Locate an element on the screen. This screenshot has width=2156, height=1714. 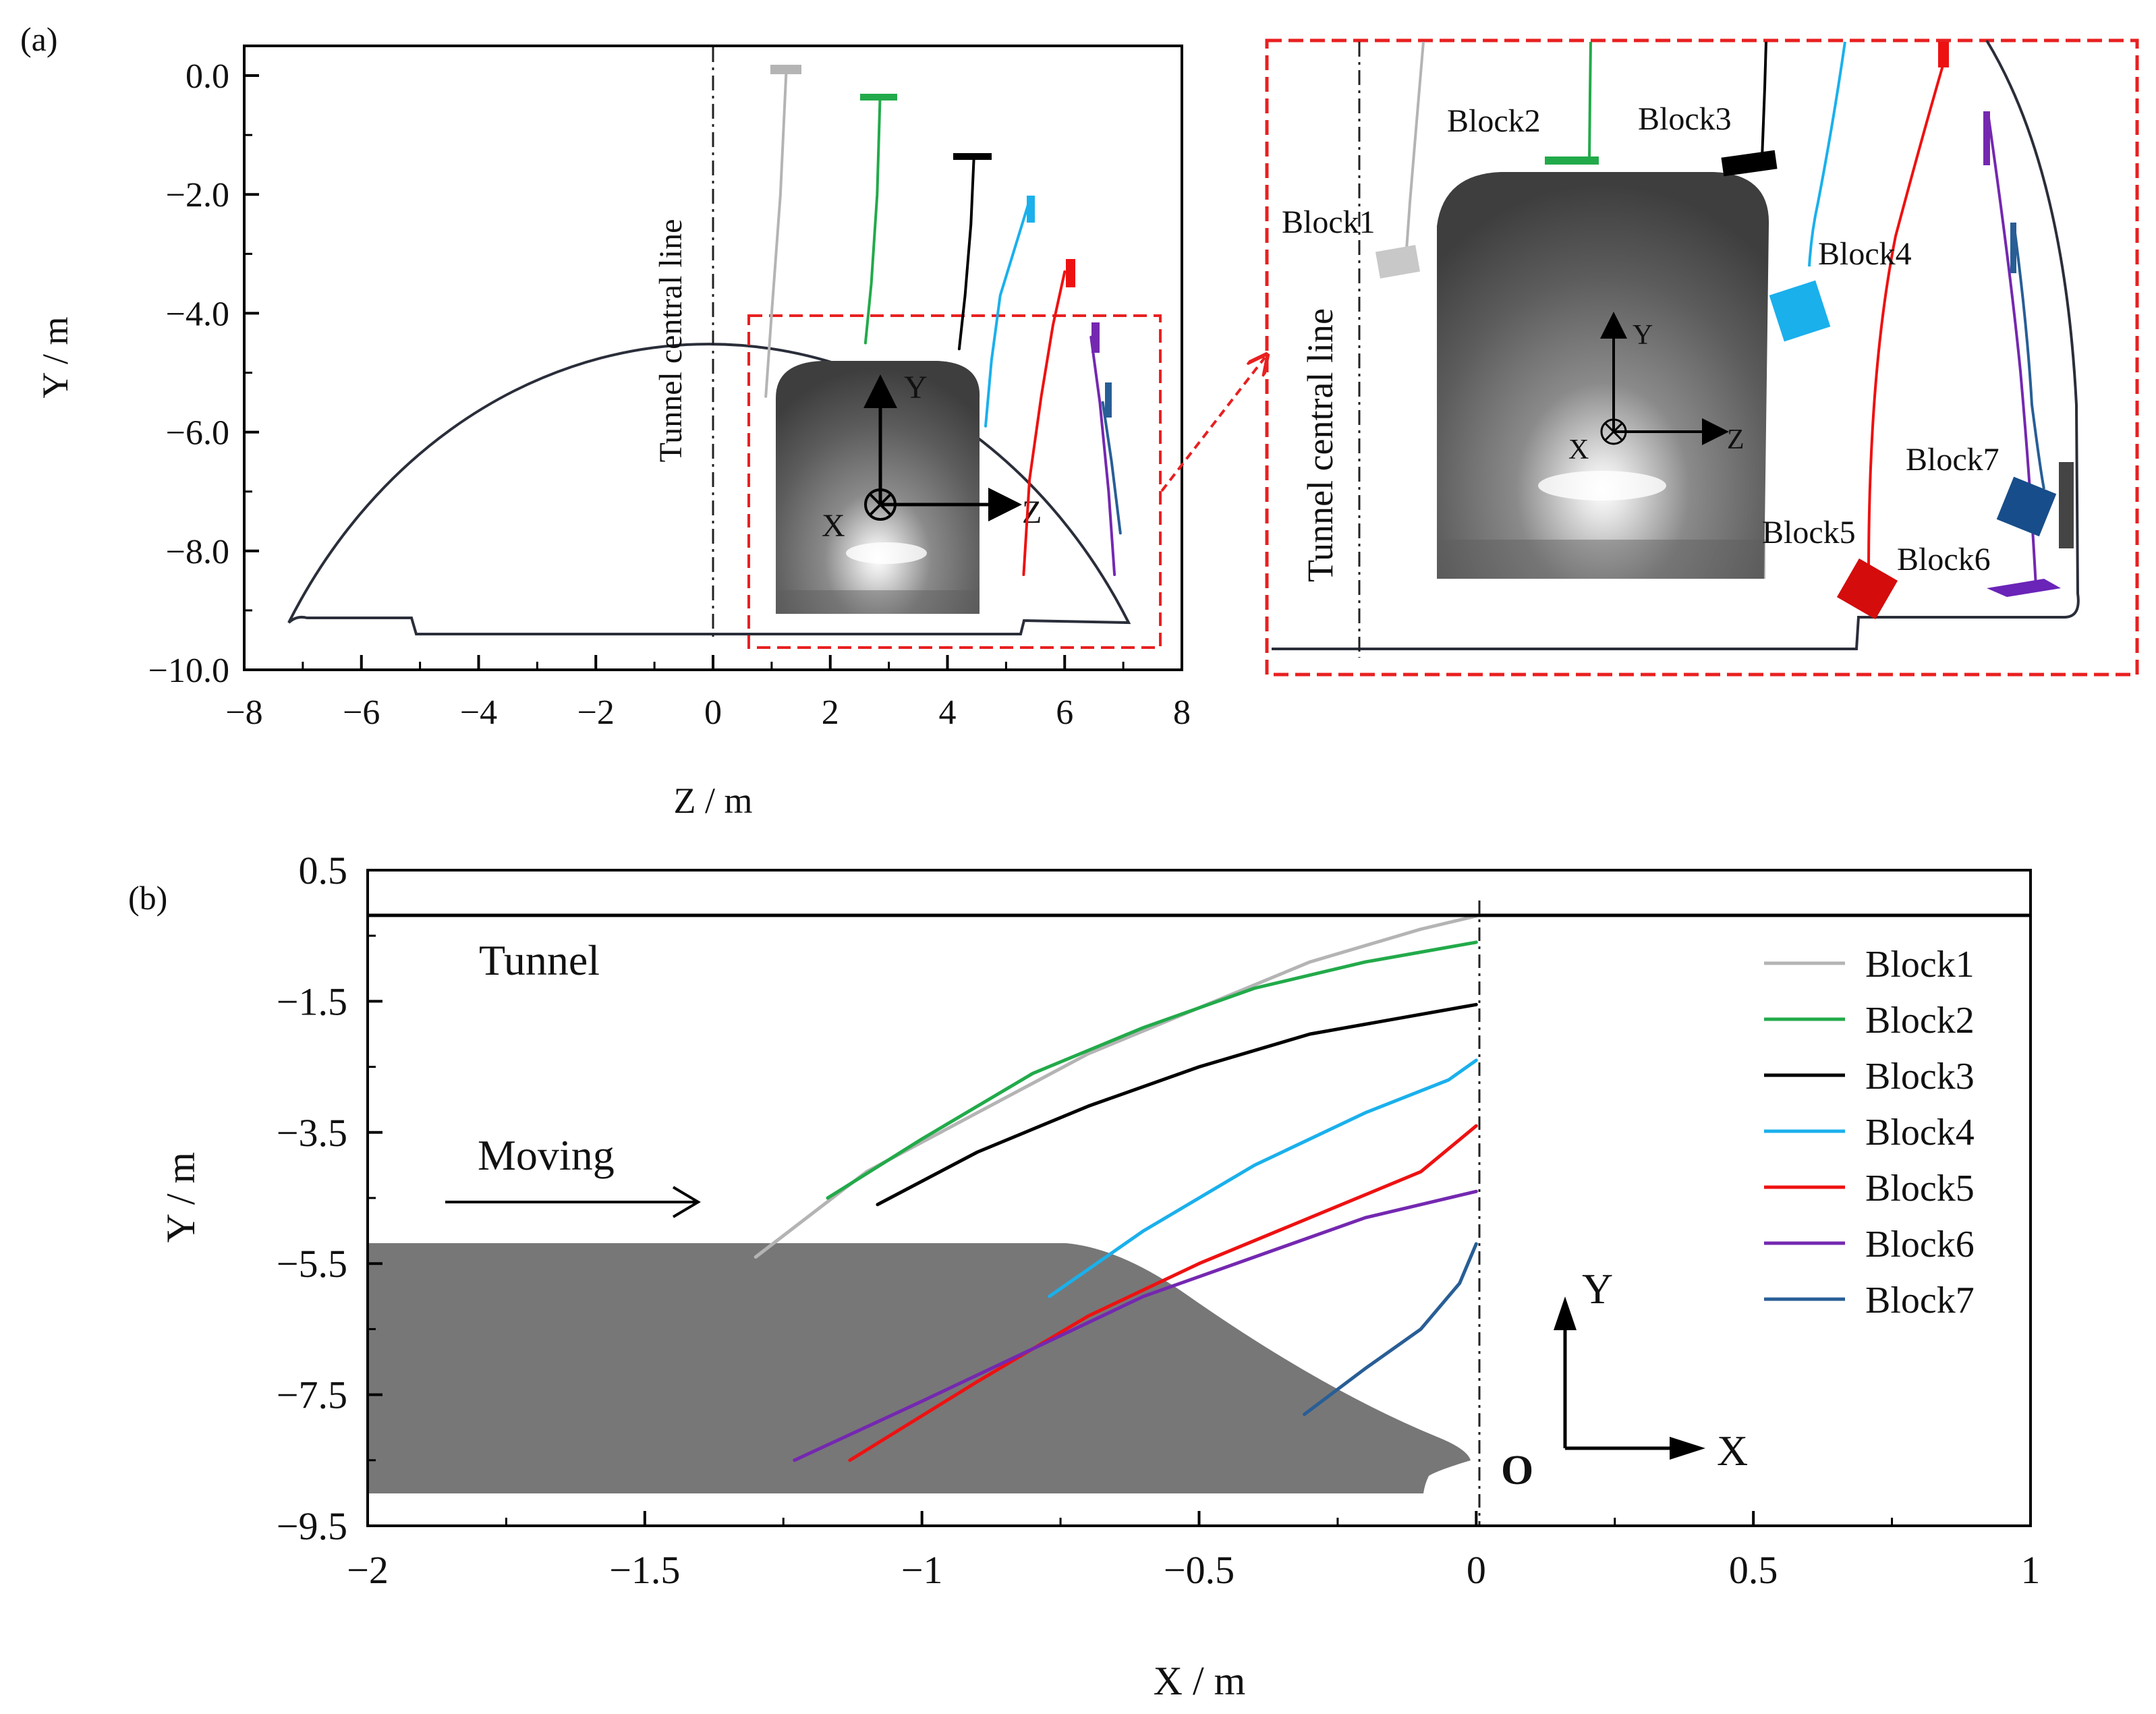
panel-a-marker-block7 is located at coordinates (1108, 400).